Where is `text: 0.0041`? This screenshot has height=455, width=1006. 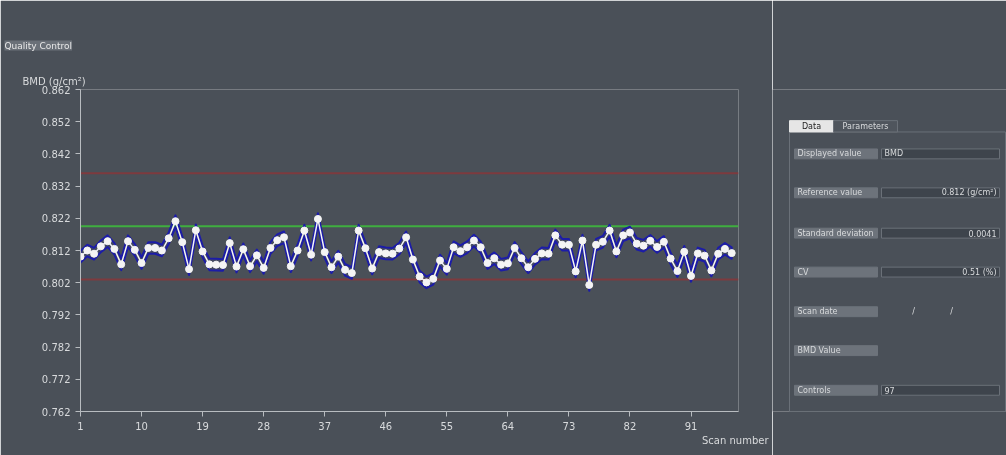
text: 0.0041 is located at coordinates (982, 234).